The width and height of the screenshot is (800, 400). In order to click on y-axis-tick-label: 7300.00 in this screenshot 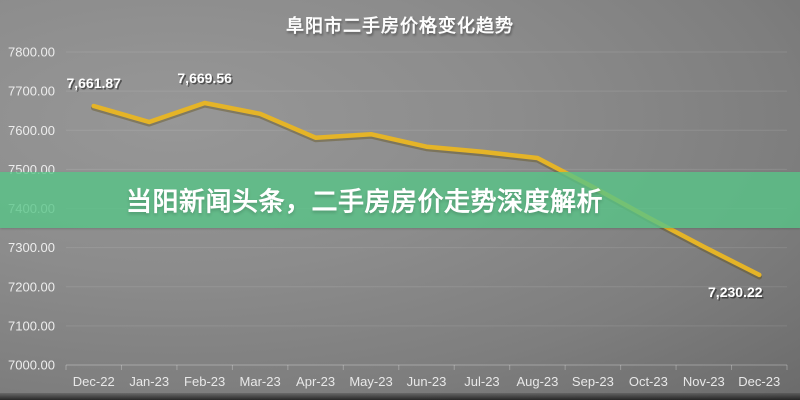, I will do `click(31, 247)`.